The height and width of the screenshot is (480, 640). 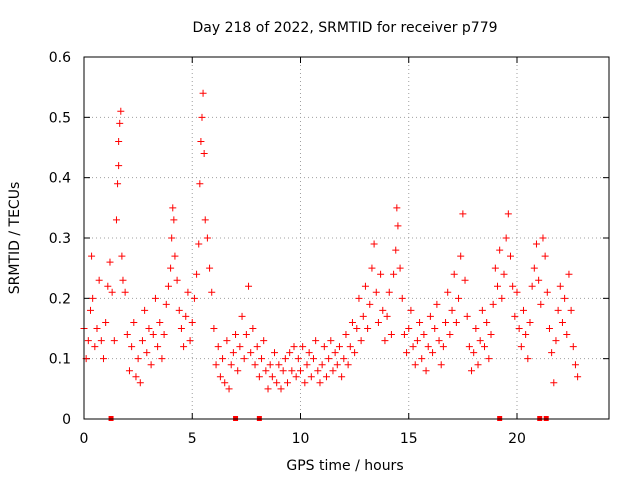 I want to click on y-tick-label: 0.6, so click(x=60, y=58).